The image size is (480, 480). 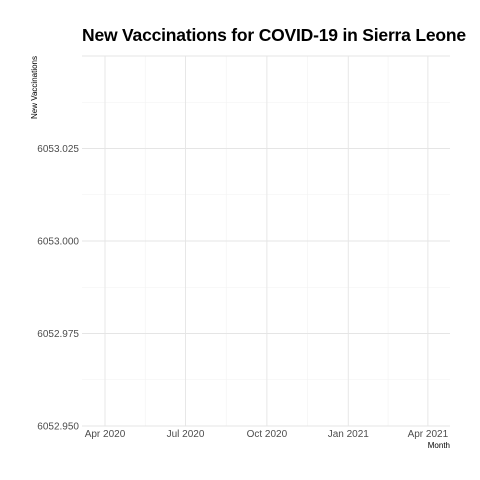 What do you see at coordinates (58, 288) in the screenshot?
I see `y-tick-labels: 6052.950 6052.975 6053.000 6053.025` at bounding box center [58, 288].